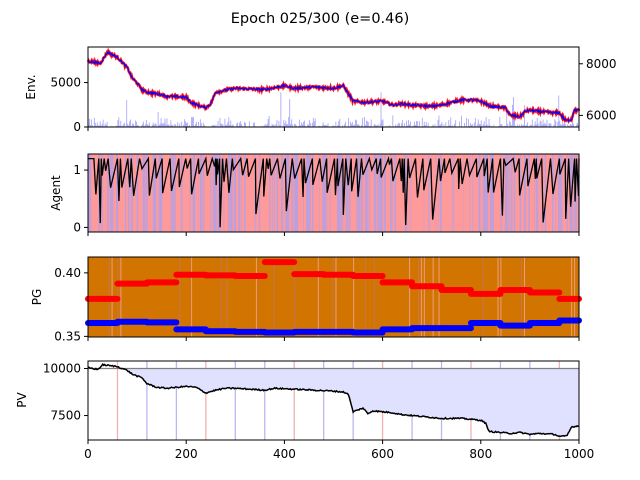 This screenshot has width=640, height=480. I want to click on pg-x-ticks, so click(333, 339).